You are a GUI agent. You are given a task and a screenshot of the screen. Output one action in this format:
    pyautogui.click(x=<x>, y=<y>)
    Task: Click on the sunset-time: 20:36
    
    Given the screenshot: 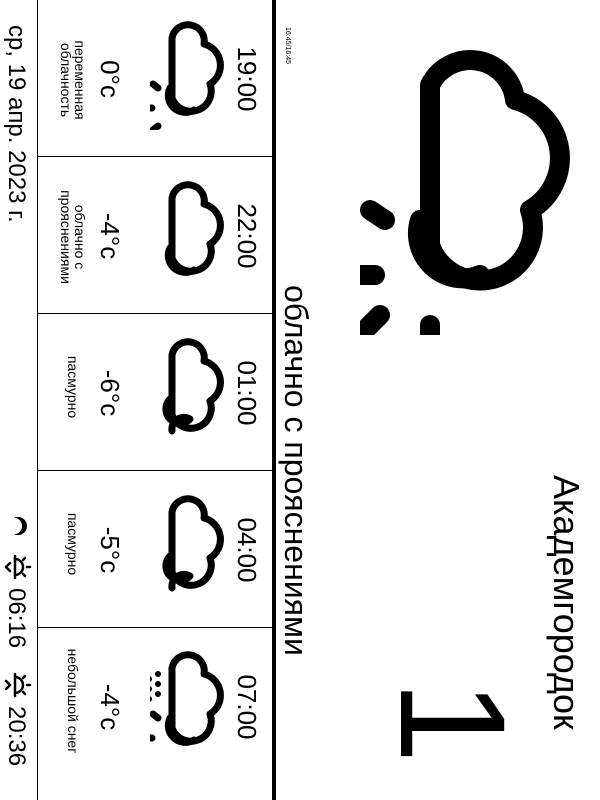 What is the action you would take?
    pyautogui.click(x=16, y=736)
    